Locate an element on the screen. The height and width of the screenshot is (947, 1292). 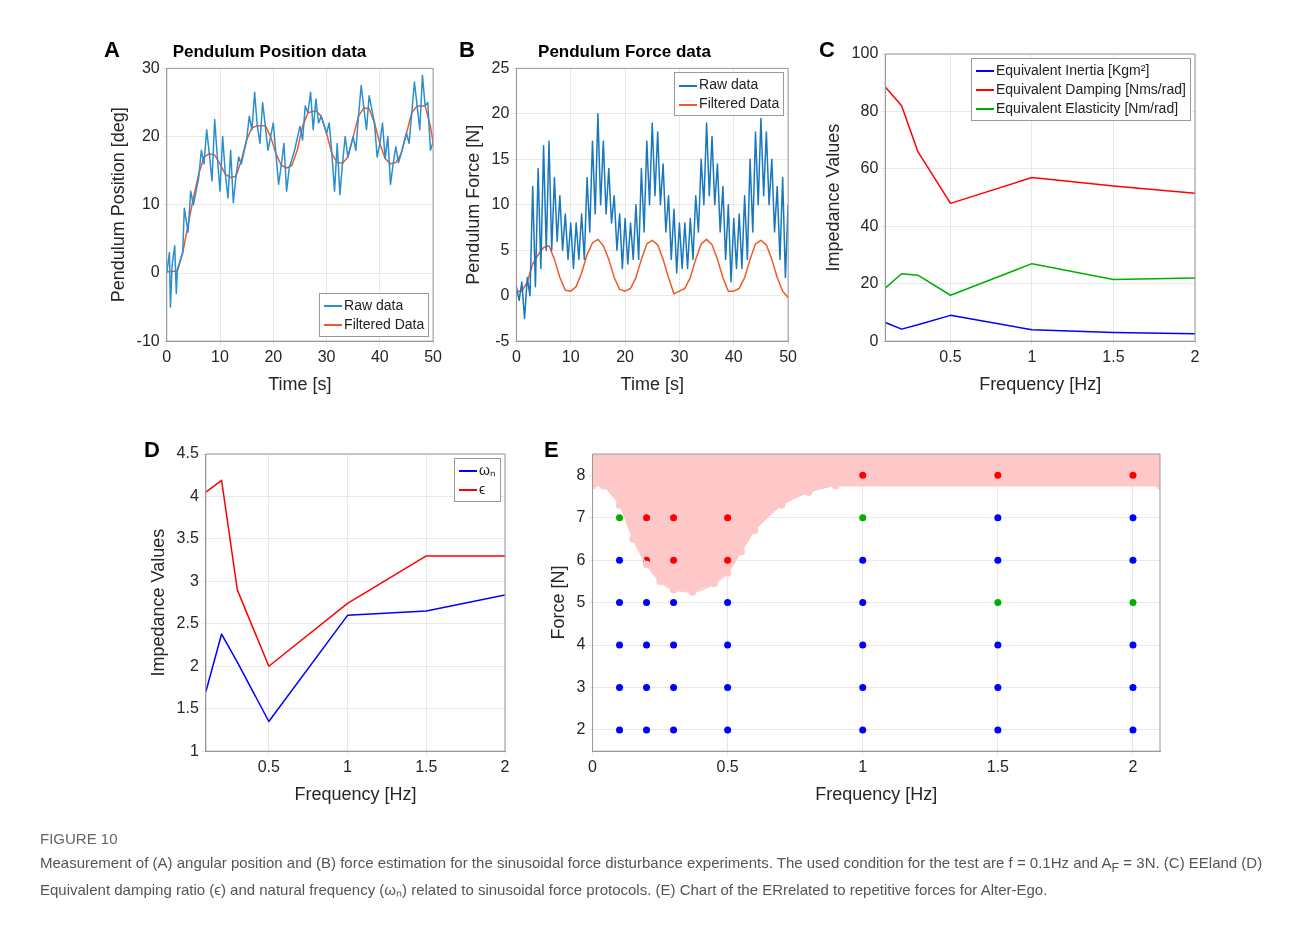
y-axis-title: Pendulum Force [N] is located at coordinates (472, 204).